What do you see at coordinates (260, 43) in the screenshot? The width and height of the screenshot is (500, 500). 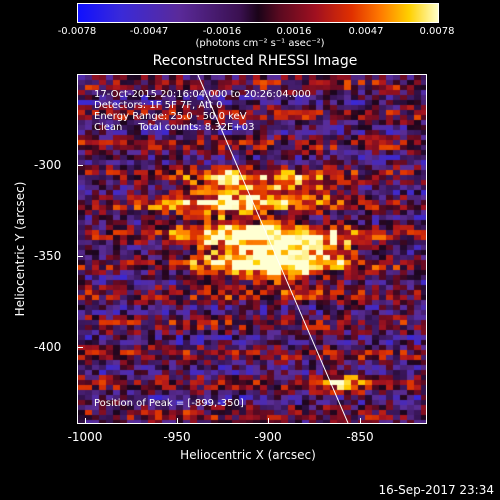 I see `colorbar-unit: (photons cm⁻² s⁻¹ asec⁻²)` at bounding box center [260, 43].